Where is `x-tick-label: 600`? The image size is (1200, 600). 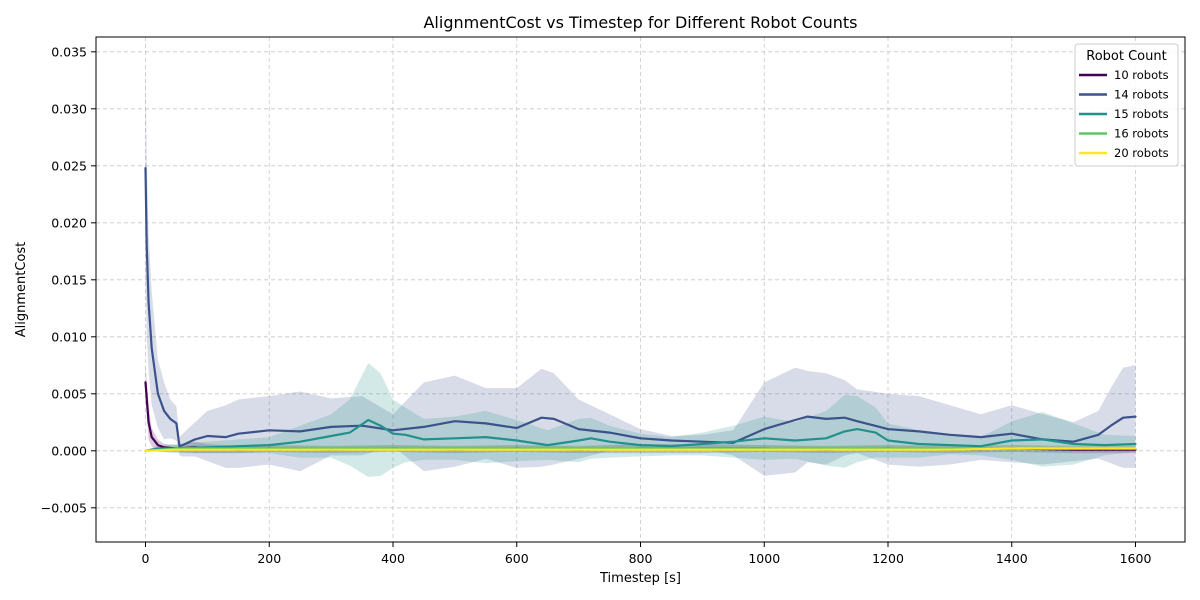 x-tick-label: 600 is located at coordinates (517, 558).